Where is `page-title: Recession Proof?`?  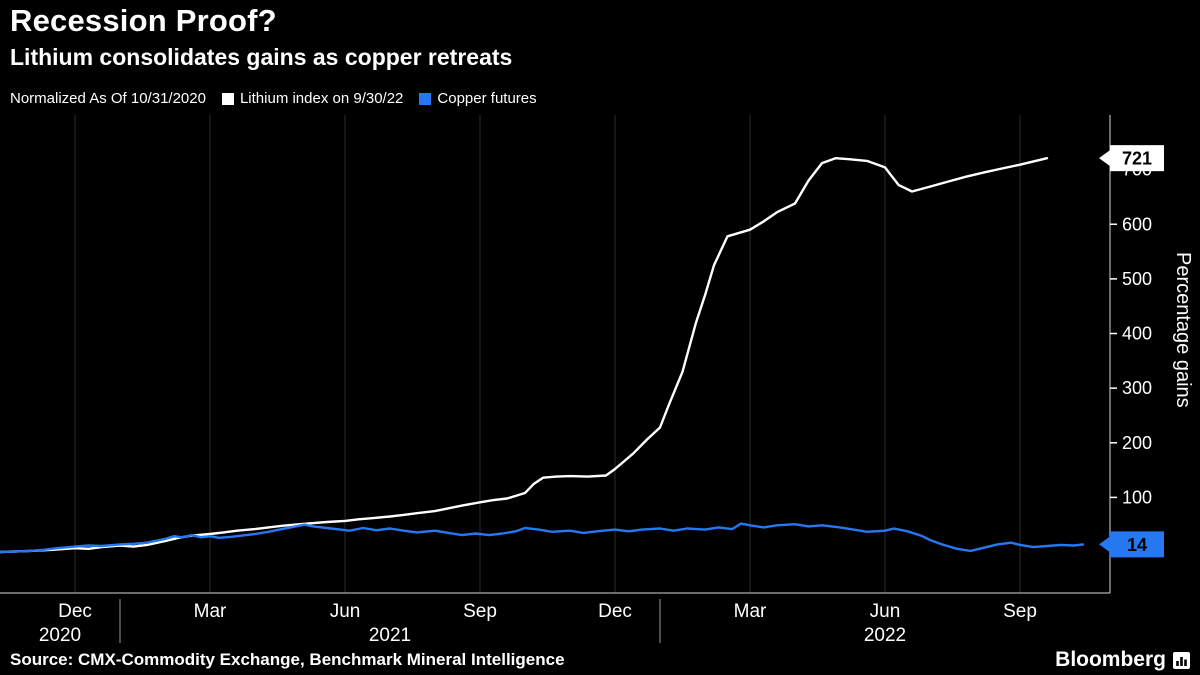
page-title: Recession Proof? is located at coordinates (143, 20).